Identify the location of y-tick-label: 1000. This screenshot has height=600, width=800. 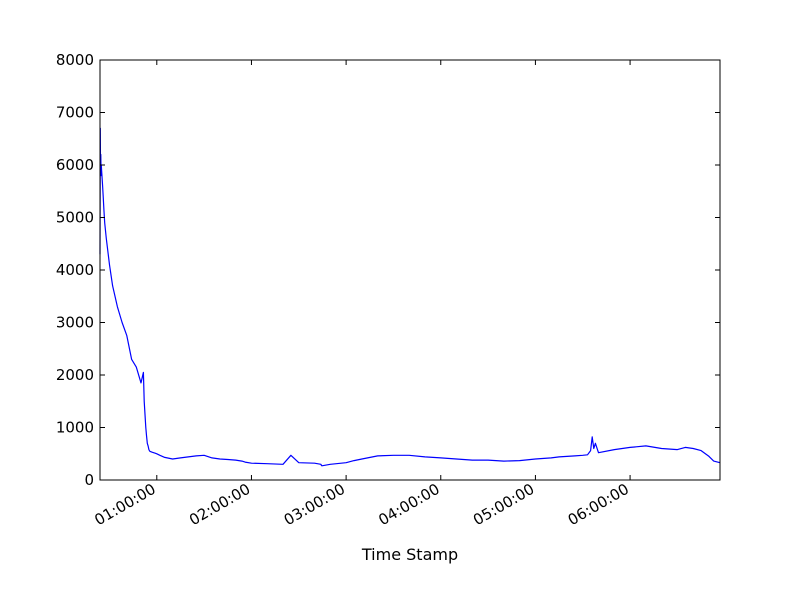
(75, 428).